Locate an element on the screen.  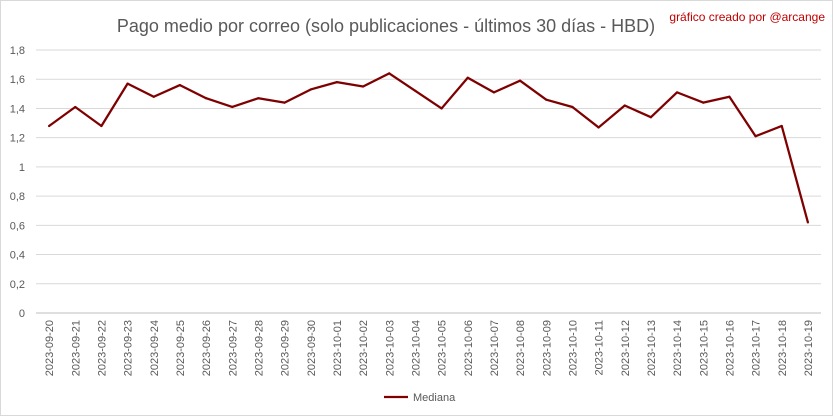
legend-label-mediana: Mediana is located at coordinates (434, 398).